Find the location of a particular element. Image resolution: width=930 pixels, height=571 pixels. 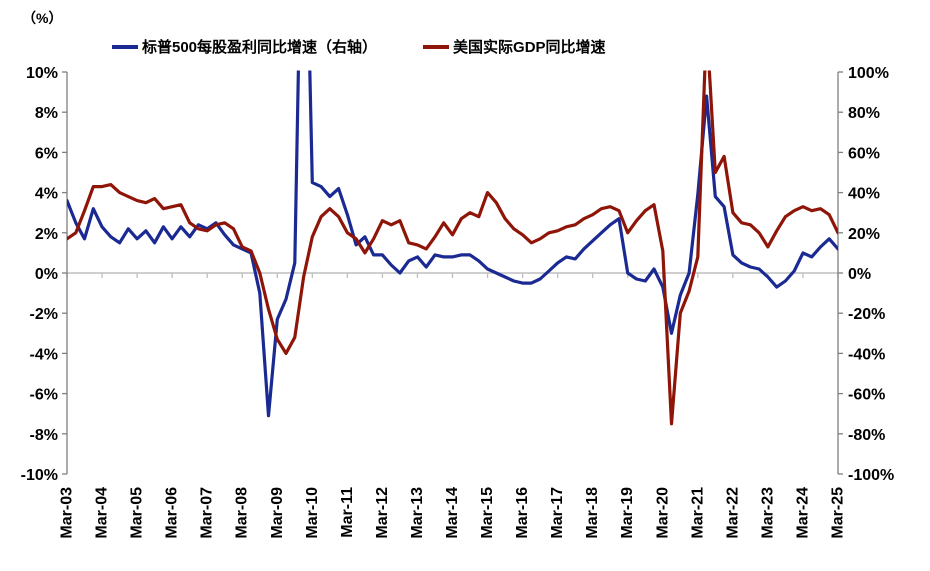

left-axis-tick-label: -8% is located at coordinates (44, 435).